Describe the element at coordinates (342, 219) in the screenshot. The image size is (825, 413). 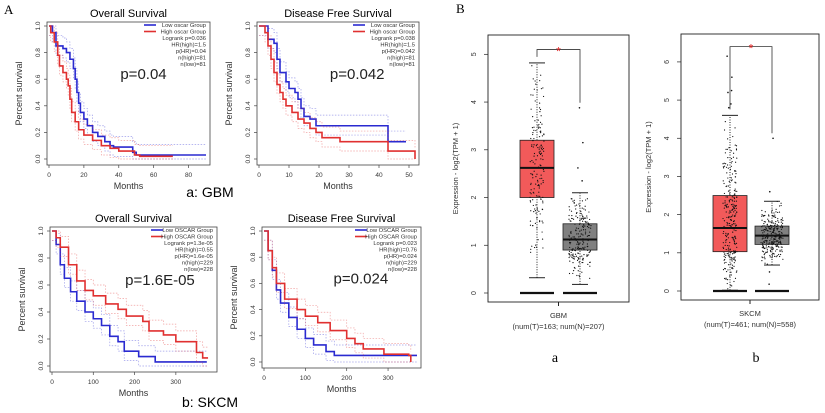
I see `chart-title: Disease Free Survival` at that location.